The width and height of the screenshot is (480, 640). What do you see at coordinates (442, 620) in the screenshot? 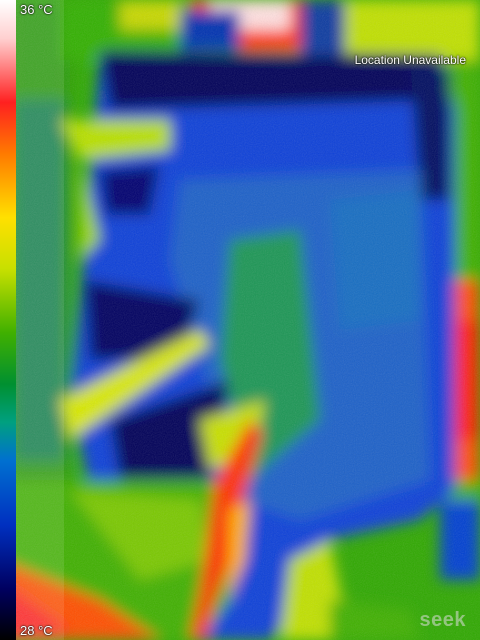
I see `brand-logo: seek` at bounding box center [442, 620].